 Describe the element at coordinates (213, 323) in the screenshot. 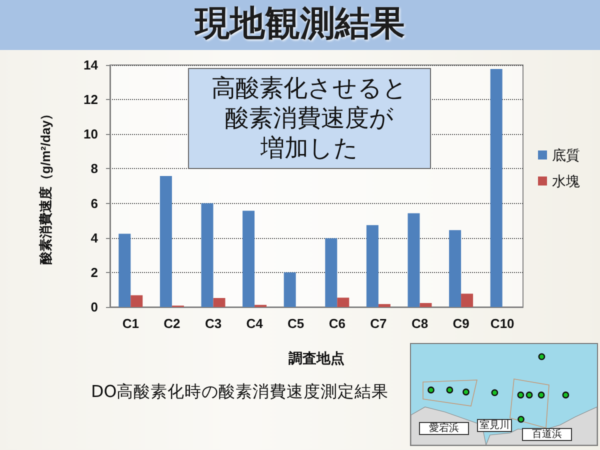

I see `x-tick-label: C3` at that location.